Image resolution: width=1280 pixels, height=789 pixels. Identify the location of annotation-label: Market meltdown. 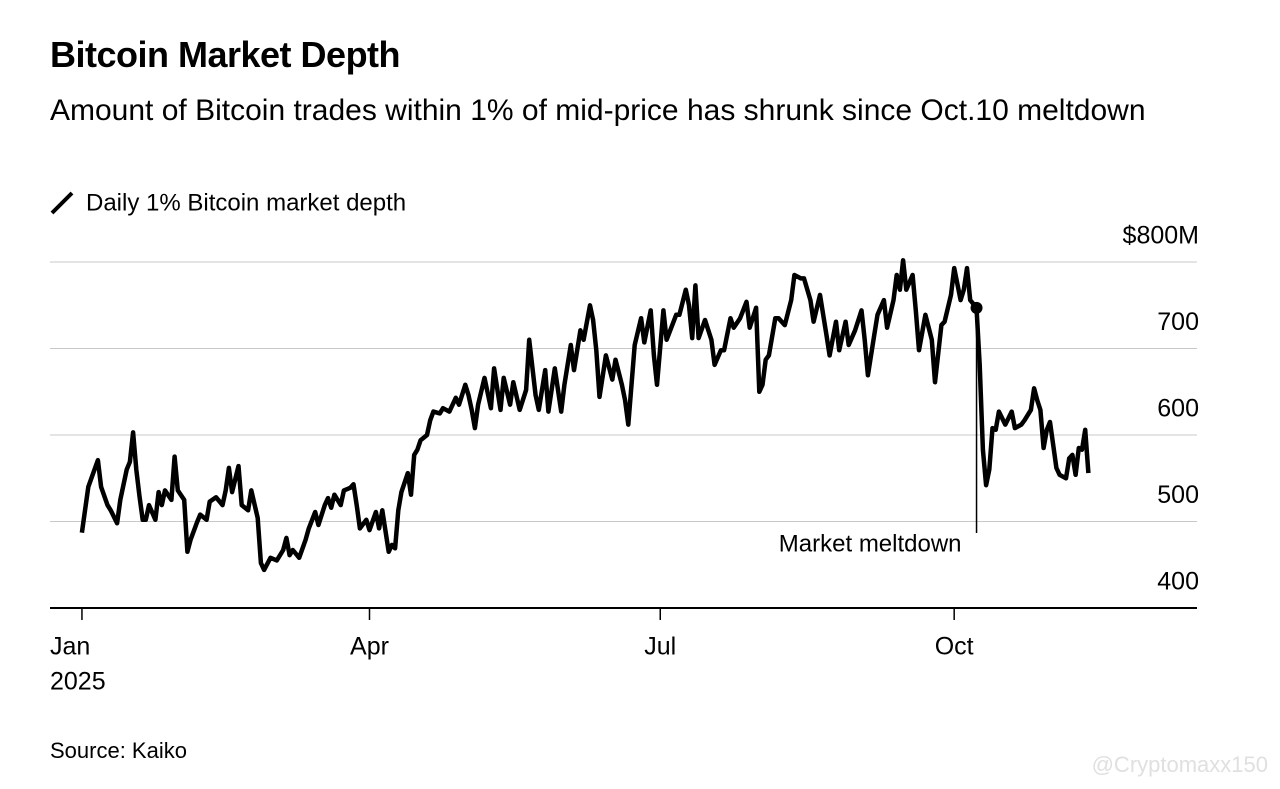
(870, 543).